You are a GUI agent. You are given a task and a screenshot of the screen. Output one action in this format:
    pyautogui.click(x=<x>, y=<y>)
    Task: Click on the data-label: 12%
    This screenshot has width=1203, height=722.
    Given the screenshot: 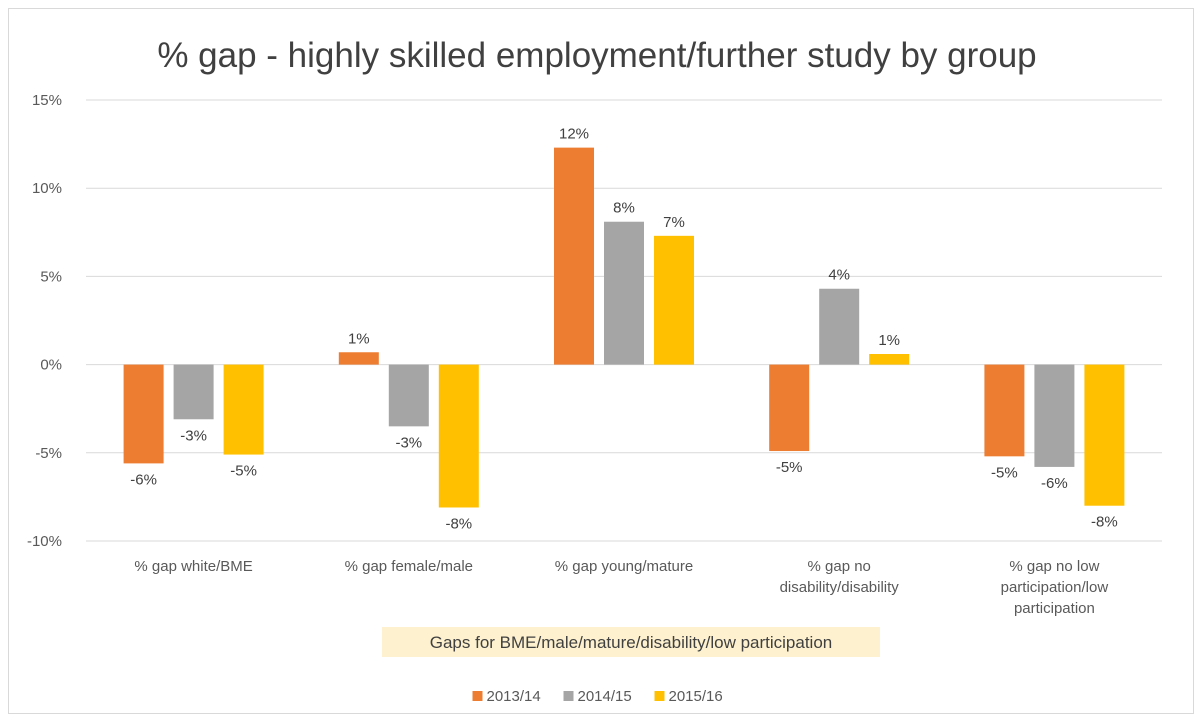 What is the action you would take?
    pyautogui.click(x=574, y=134)
    